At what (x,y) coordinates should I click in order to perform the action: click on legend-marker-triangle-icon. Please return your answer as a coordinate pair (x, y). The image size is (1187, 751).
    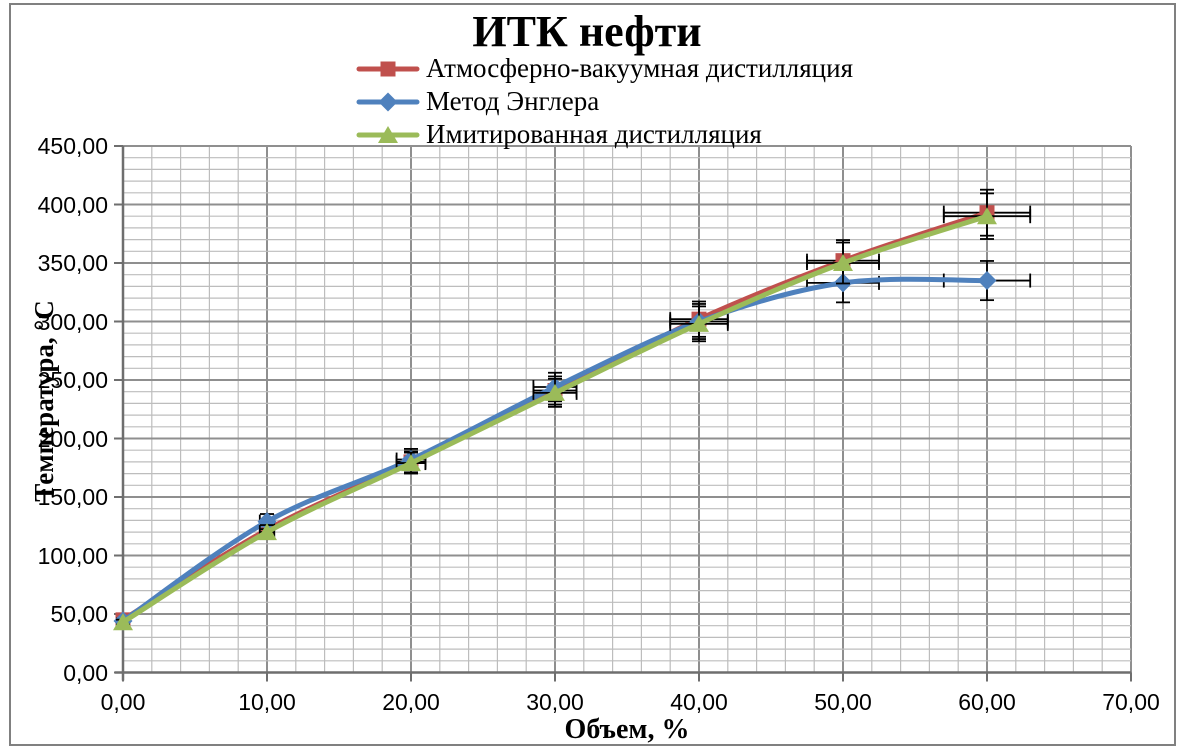
    Looking at the image, I should click on (388, 134).